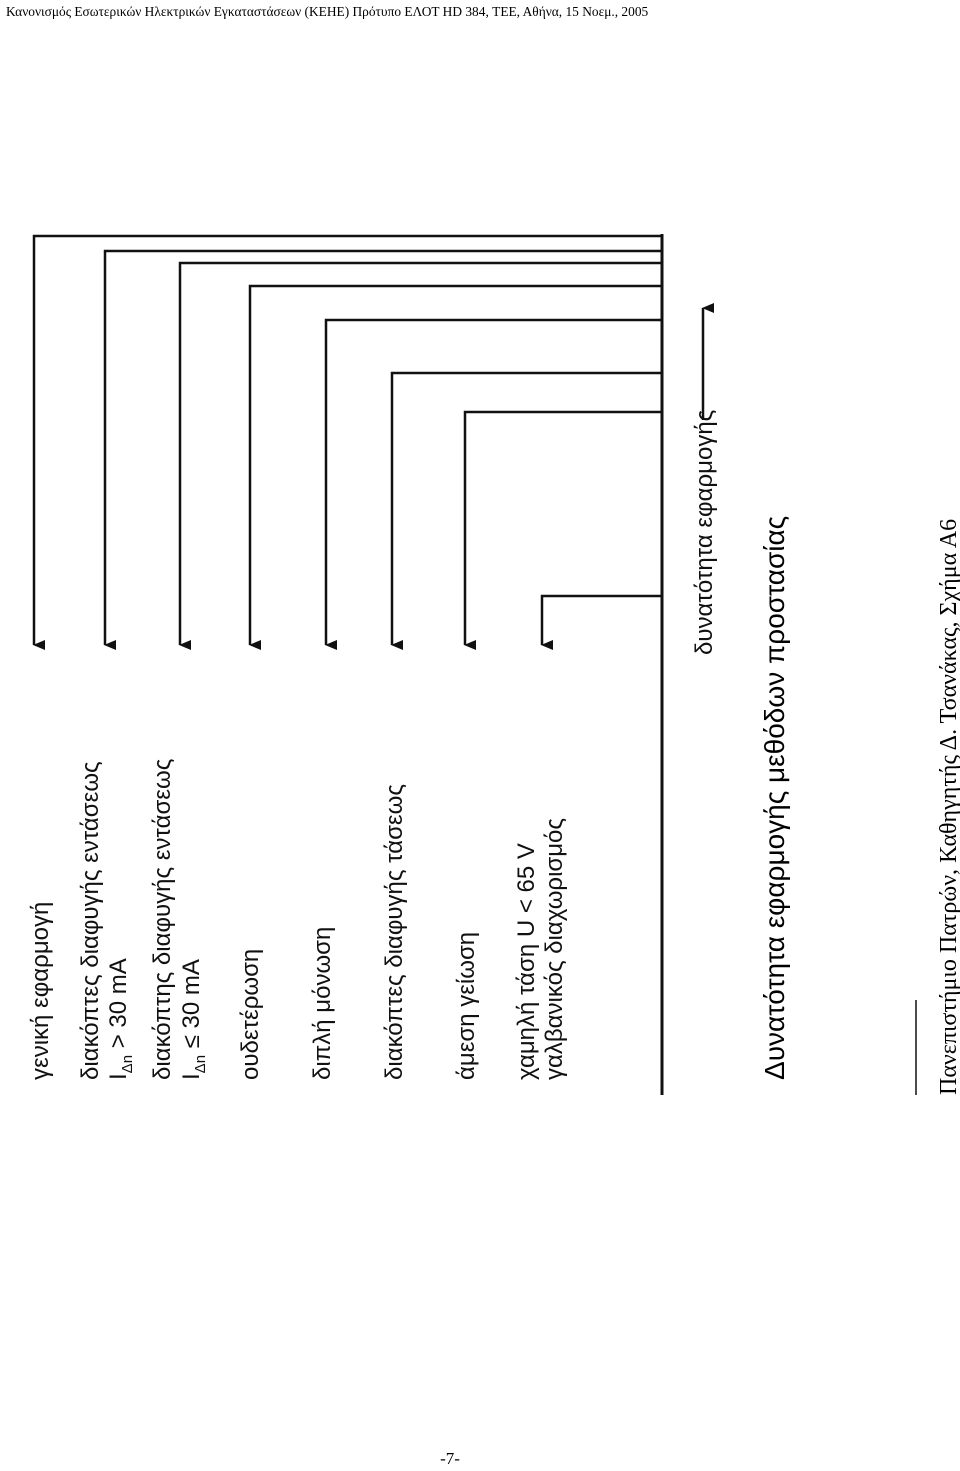 The image size is (960, 1471). I want to click on label-rcd-low-line1: διακόπτης διαφυγής εντάσεως, so click(162, 919).